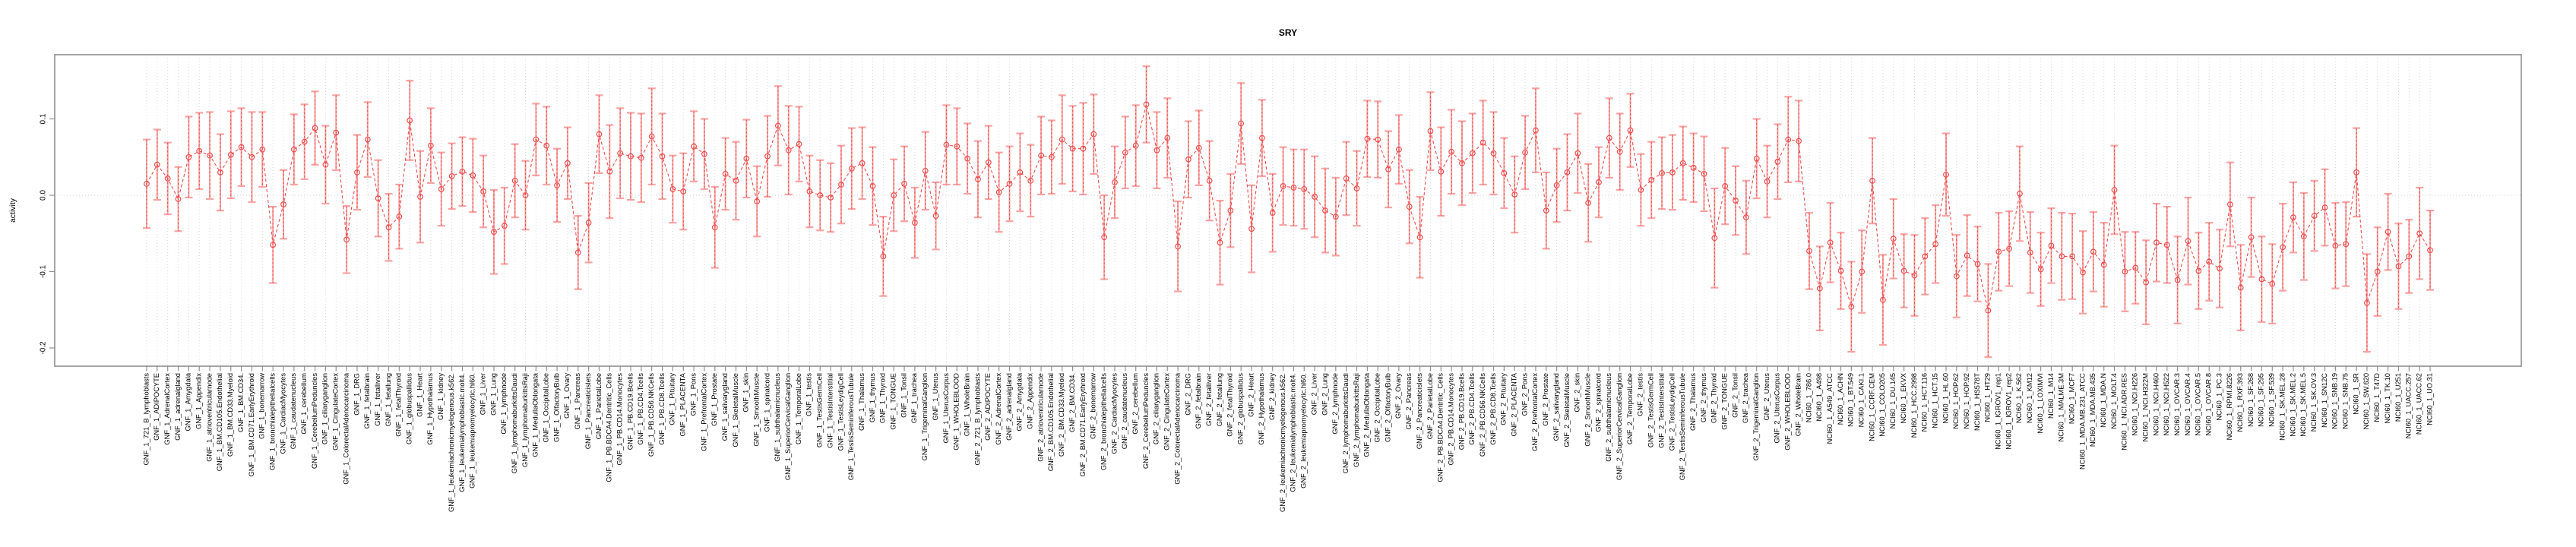 The height and width of the screenshot is (547, 2576). What do you see at coordinates (199, 401) in the screenshot?
I see `x-tick-label: GNF_1_Appendix` at bounding box center [199, 401].